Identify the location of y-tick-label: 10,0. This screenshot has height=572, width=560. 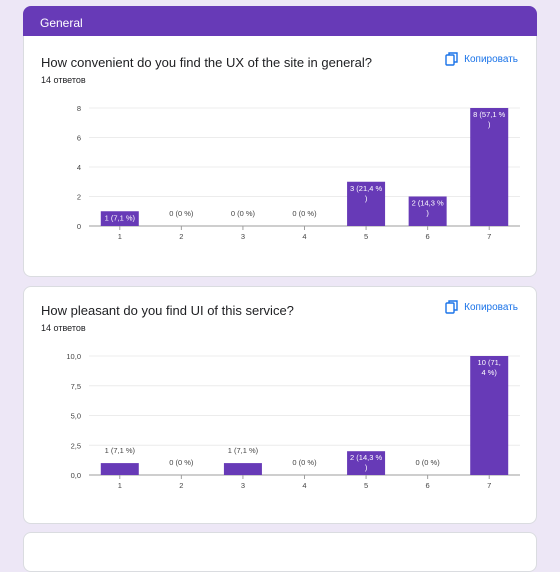
(73, 356).